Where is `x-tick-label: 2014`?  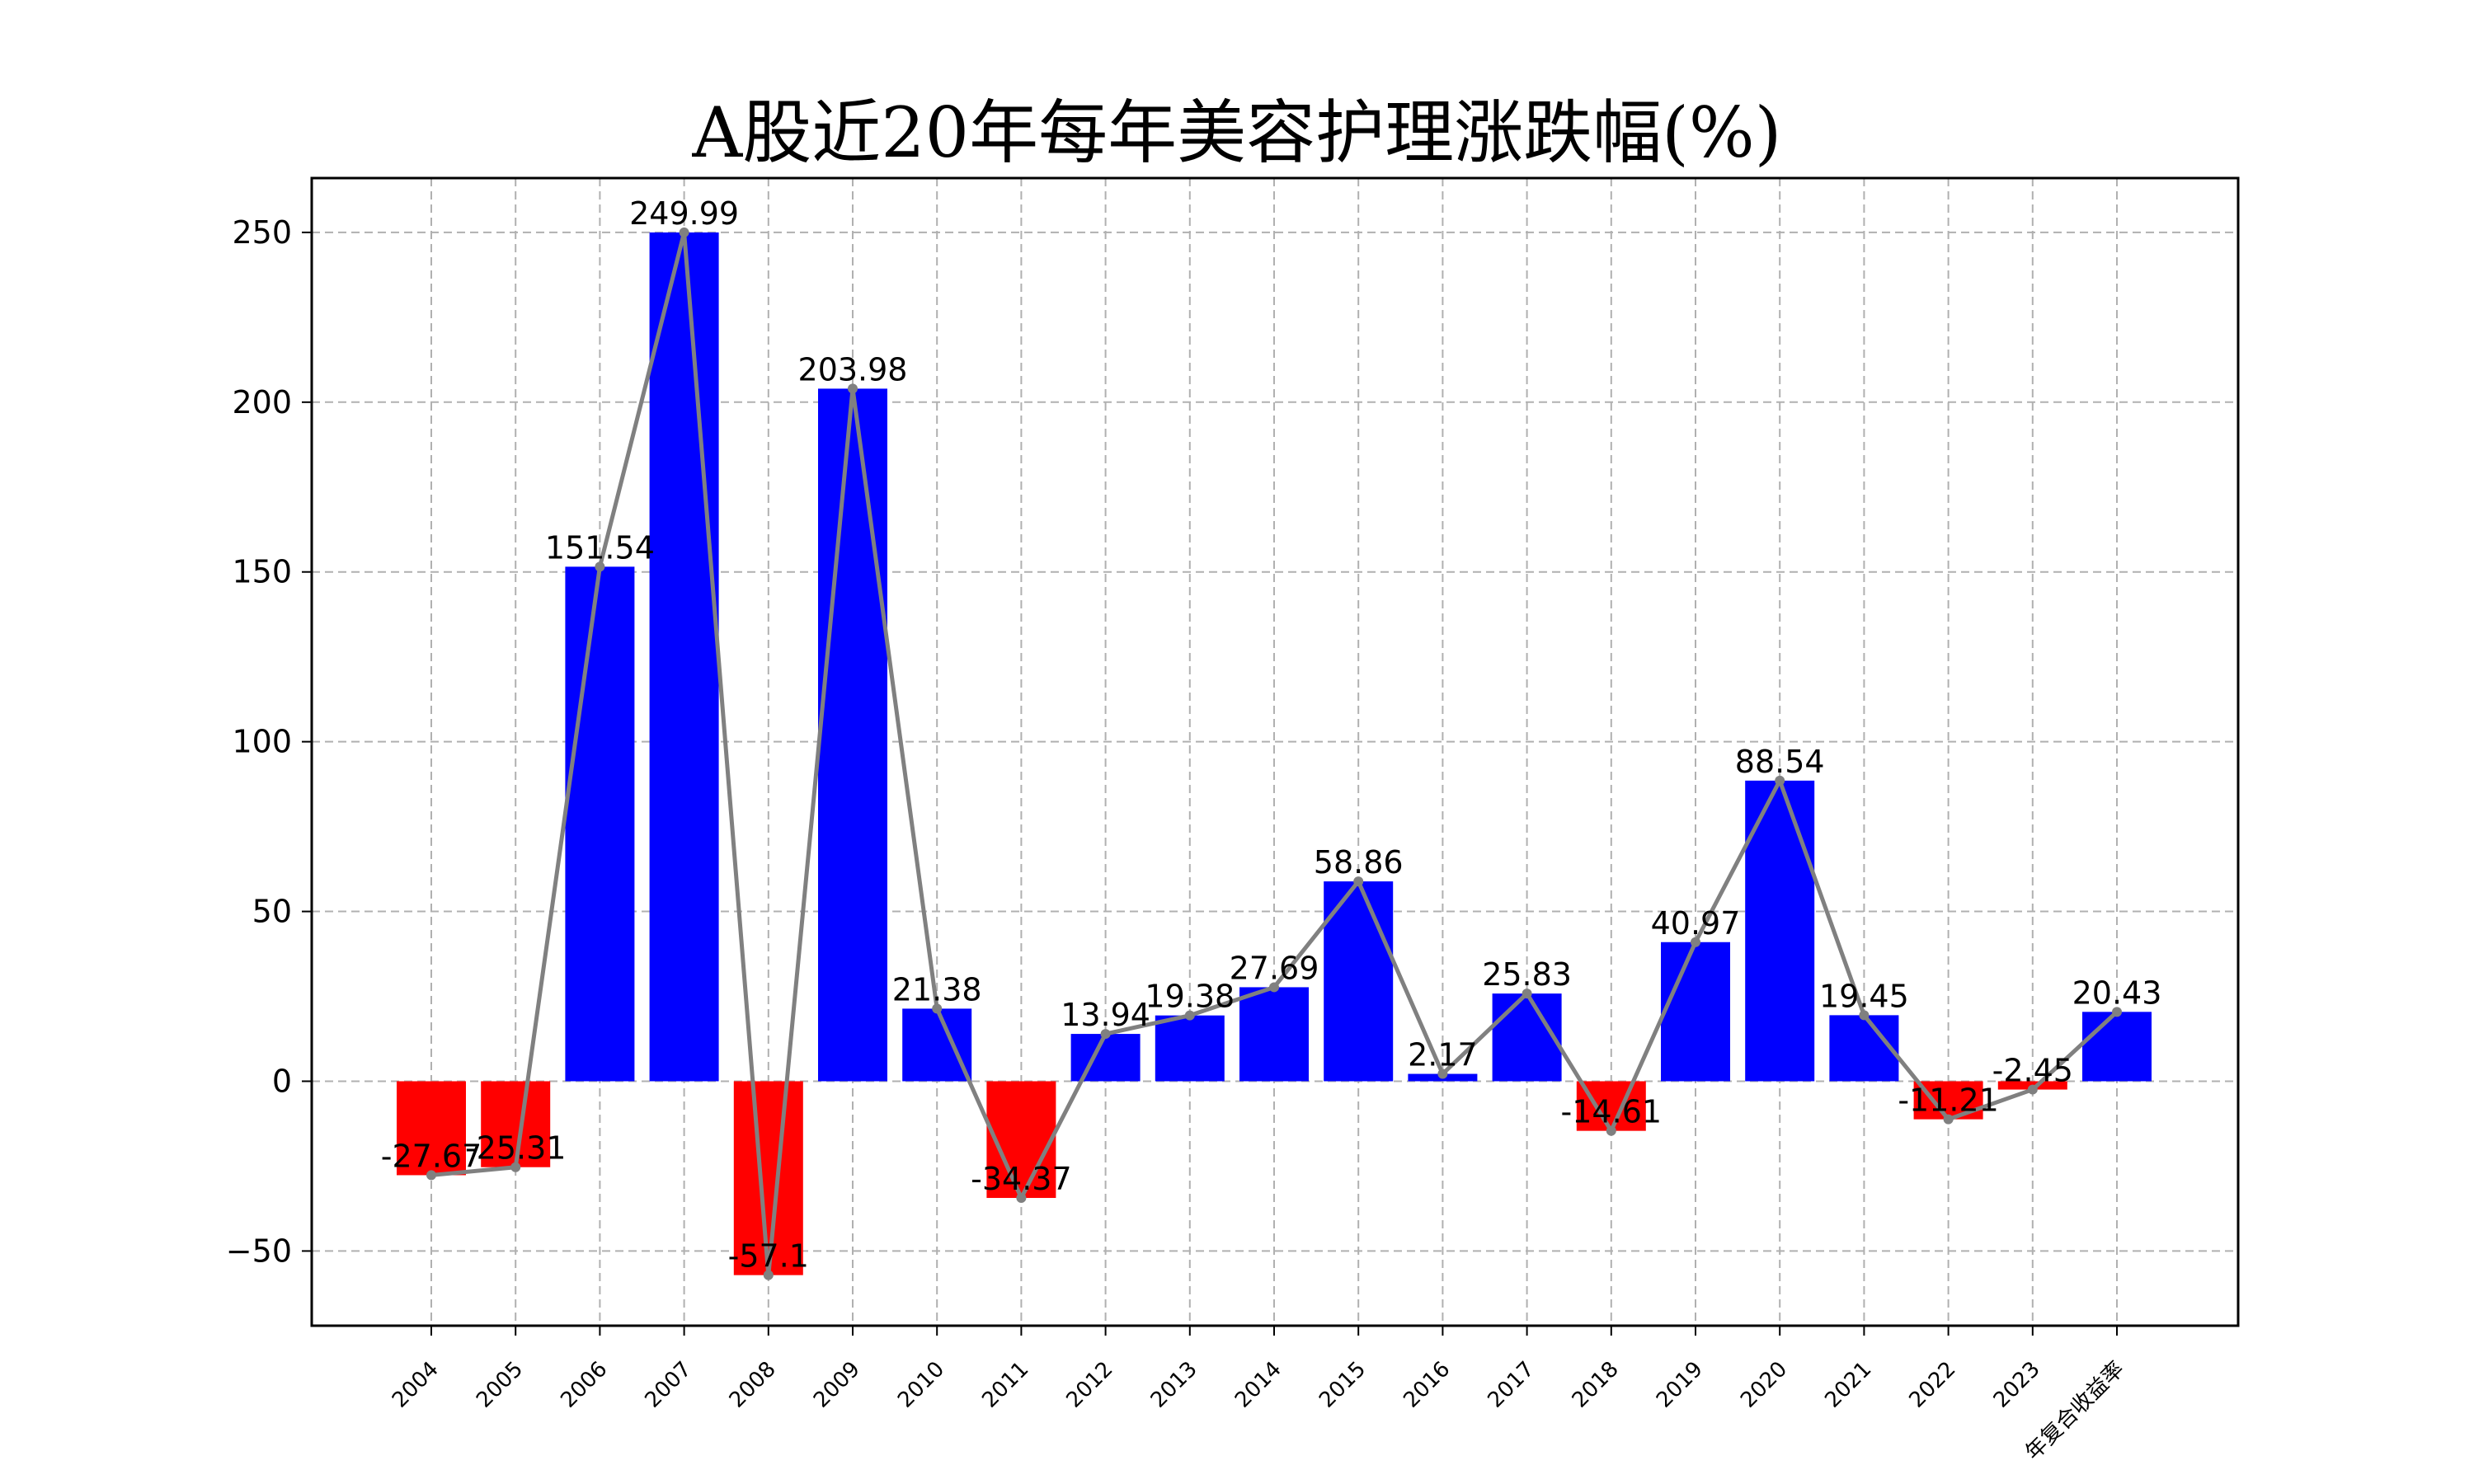 x-tick-label: 2014 is located at coordinates (1258, 1385).